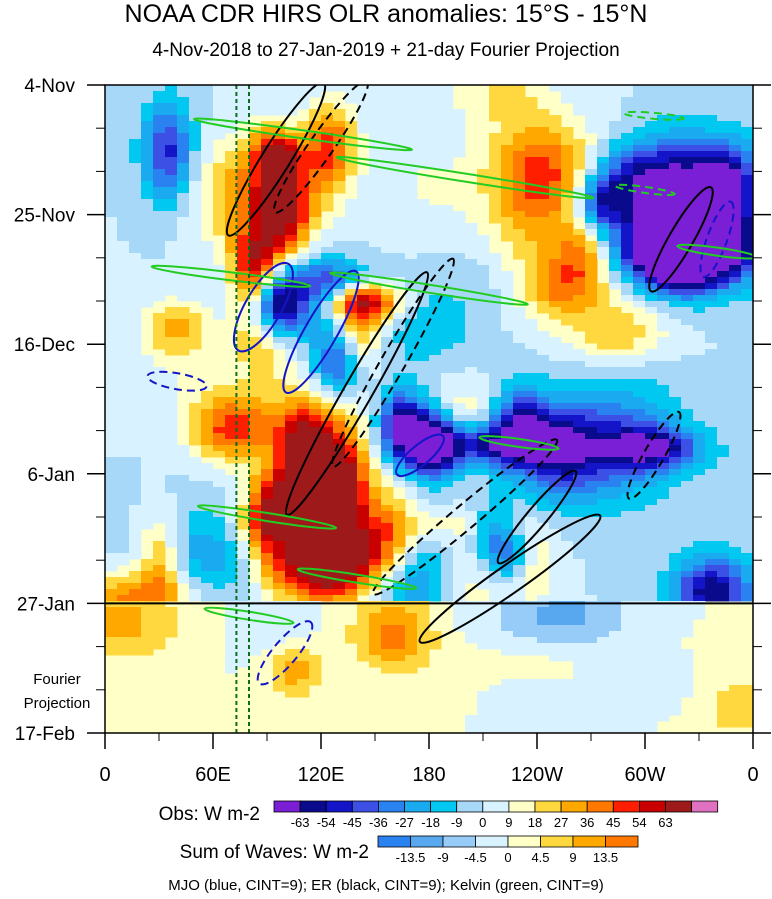  What do you see at coordinates (57, 679) in the screenshot?
I see `projection-label-line: Fourier` at bounding box center [57, 679].